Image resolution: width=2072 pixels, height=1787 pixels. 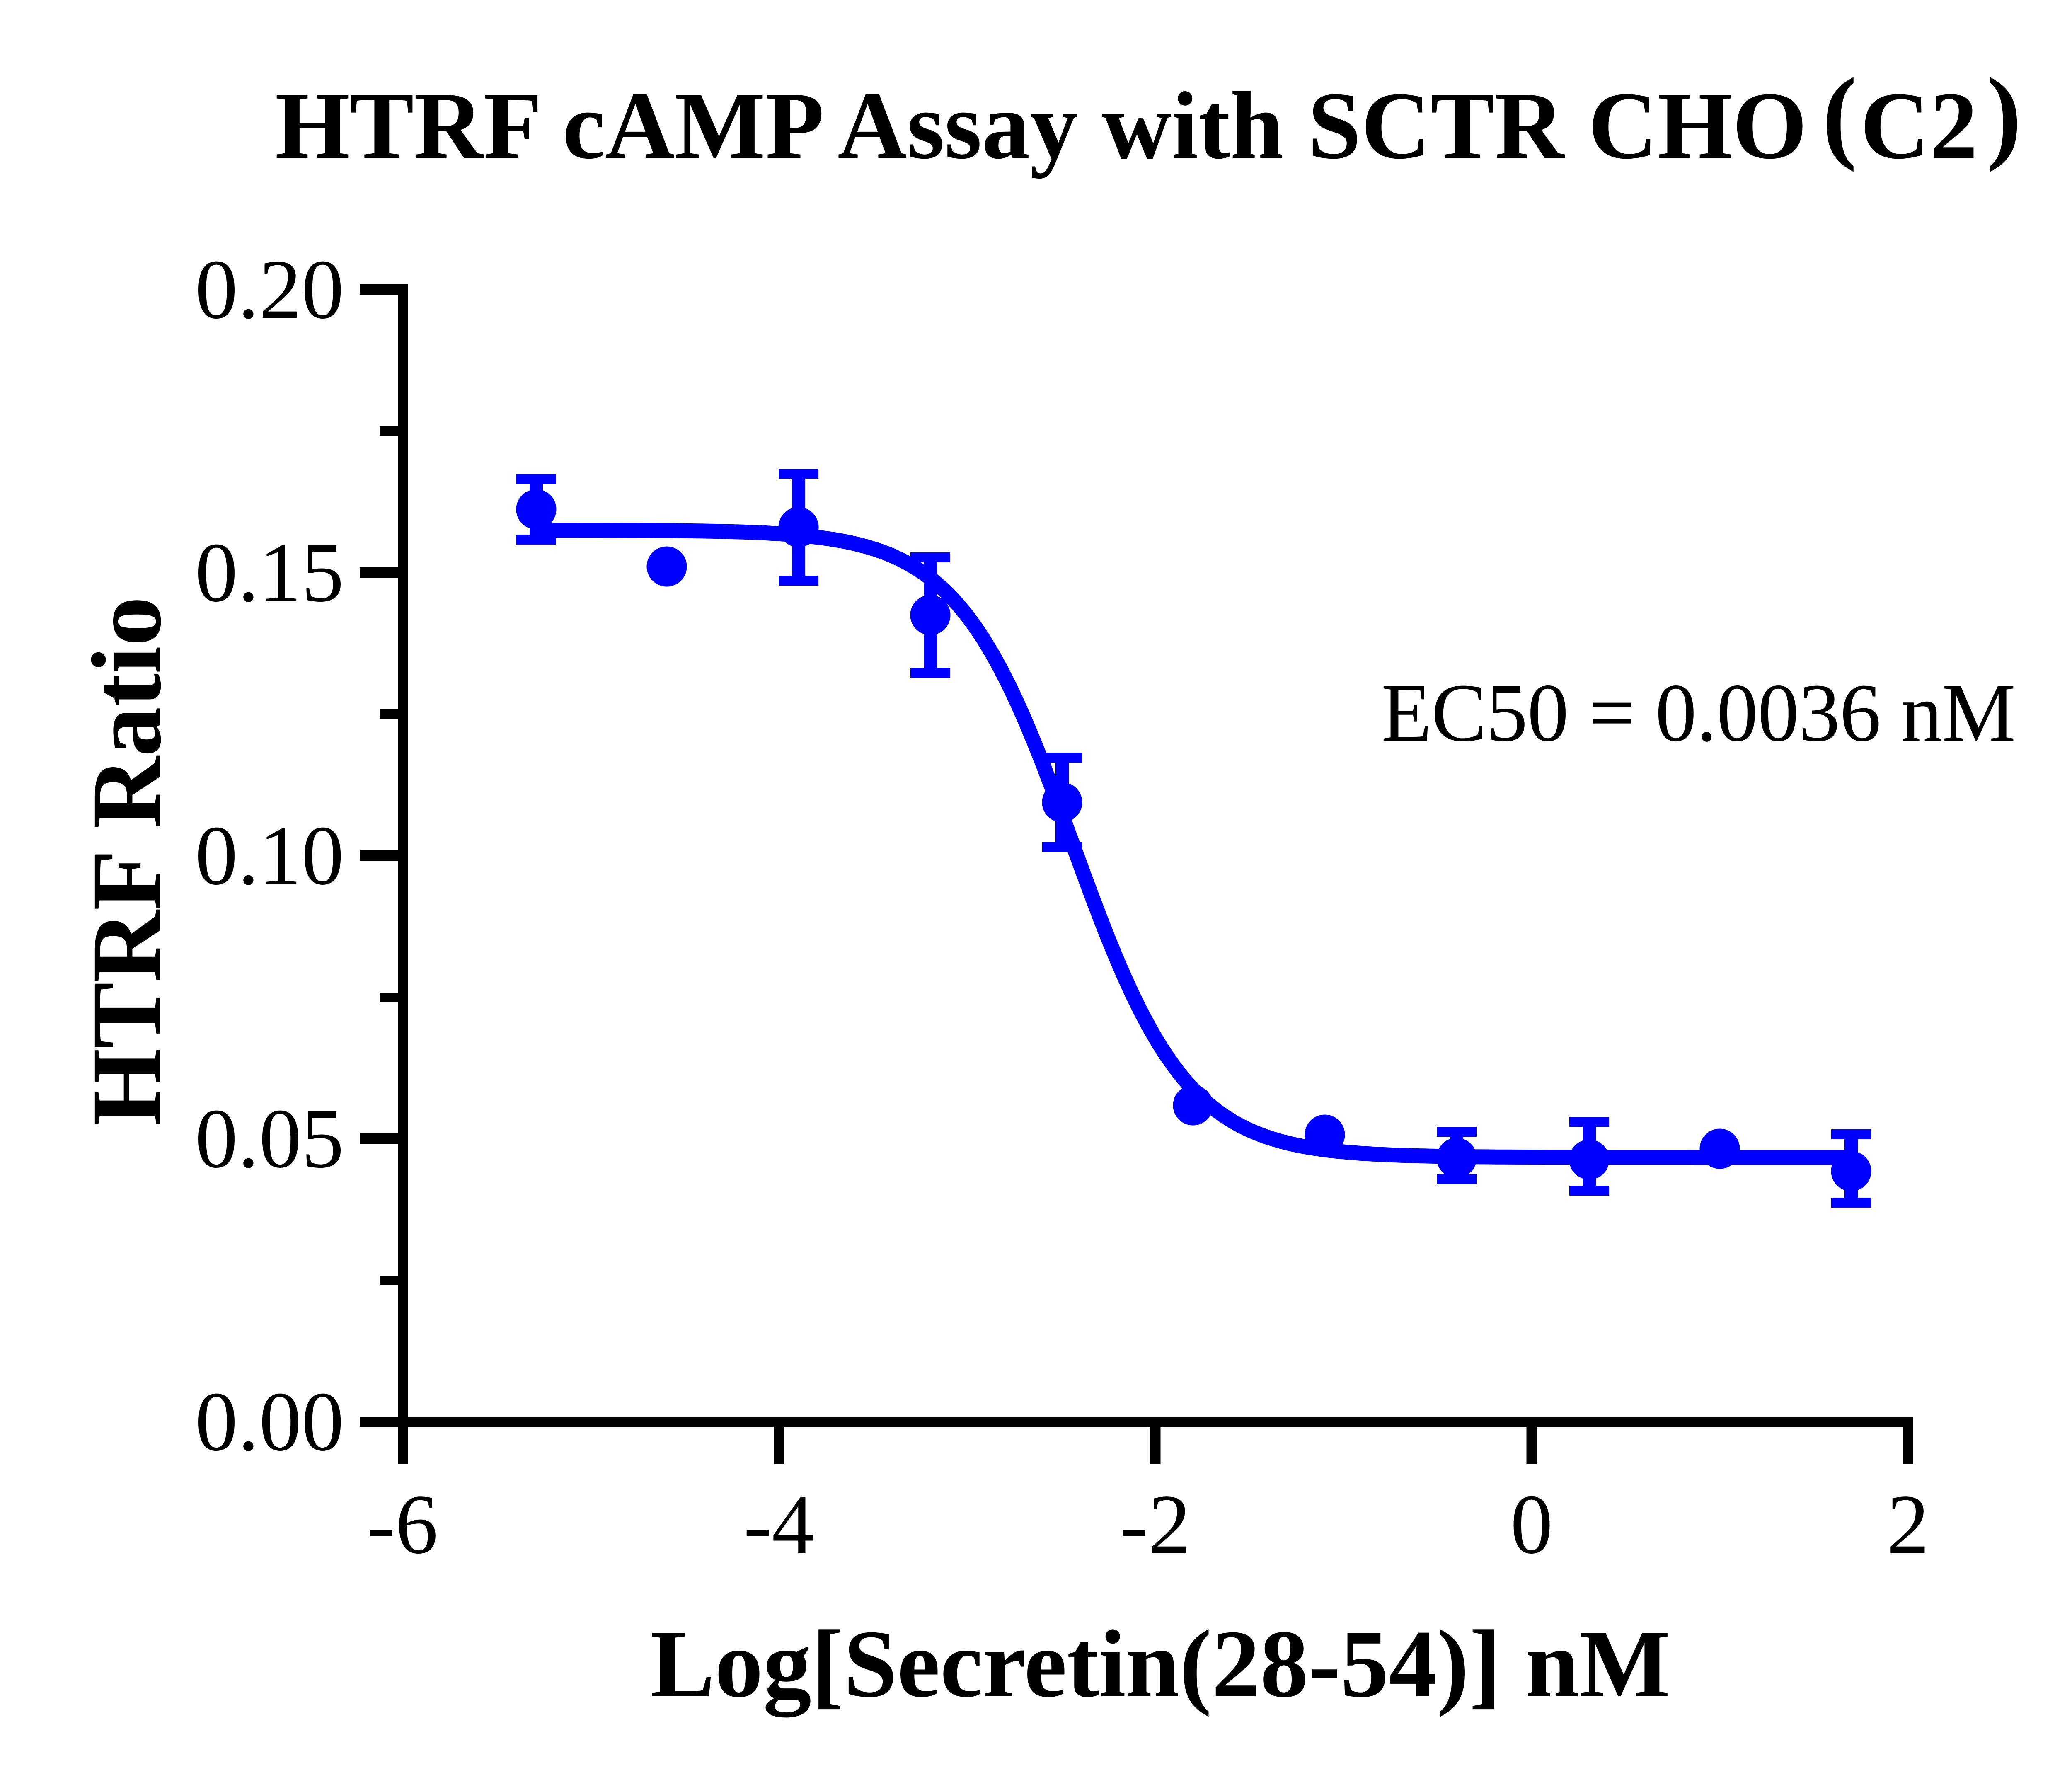 What do you see at coordinates (1531, 1524) in the screenshot?
I see `svg-text: 0` at bounding box center [1531, 1524].